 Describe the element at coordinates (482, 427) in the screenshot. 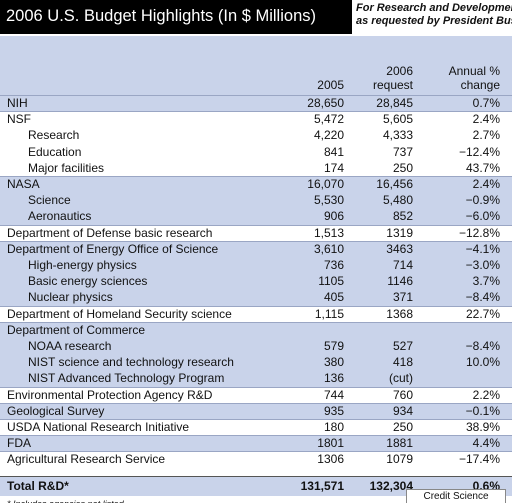

I see `cell-value: 38.9%` at that location.